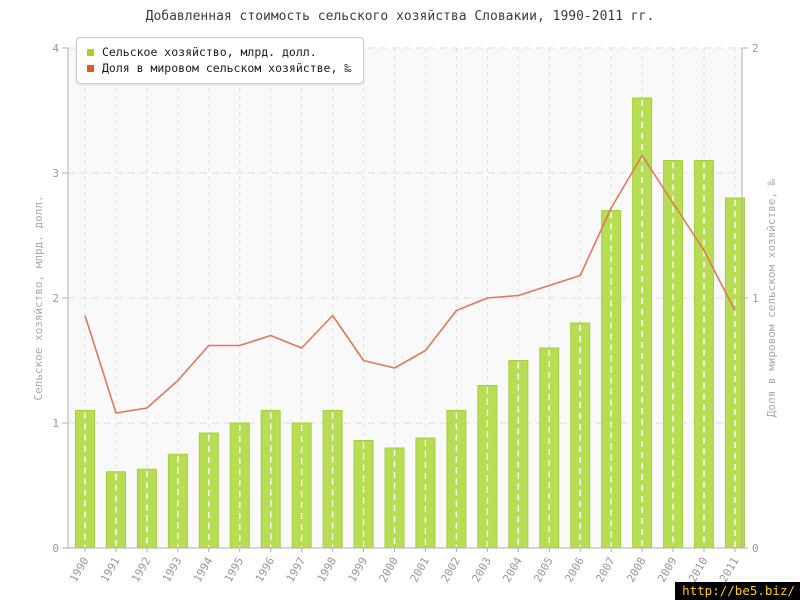 This screenshot has width=800, height=600. What do you see at coordinates (172, 569) in the screenshot?
I see `svg-text: 1993` at bounding box center [172, 569].